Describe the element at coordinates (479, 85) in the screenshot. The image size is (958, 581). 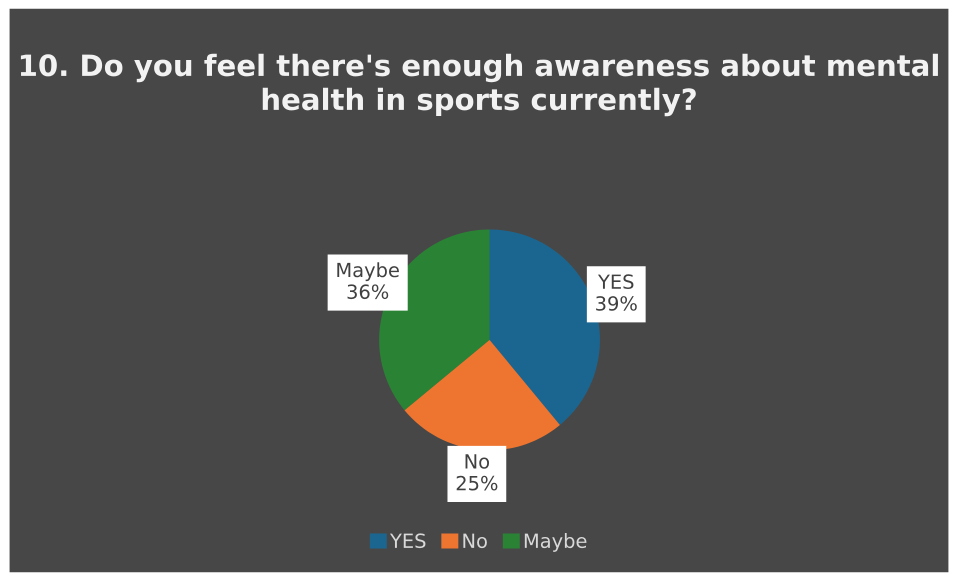
I see `chart-title: 10. Do you feel there's enough awareness about mental health in sports currently?` at that location.